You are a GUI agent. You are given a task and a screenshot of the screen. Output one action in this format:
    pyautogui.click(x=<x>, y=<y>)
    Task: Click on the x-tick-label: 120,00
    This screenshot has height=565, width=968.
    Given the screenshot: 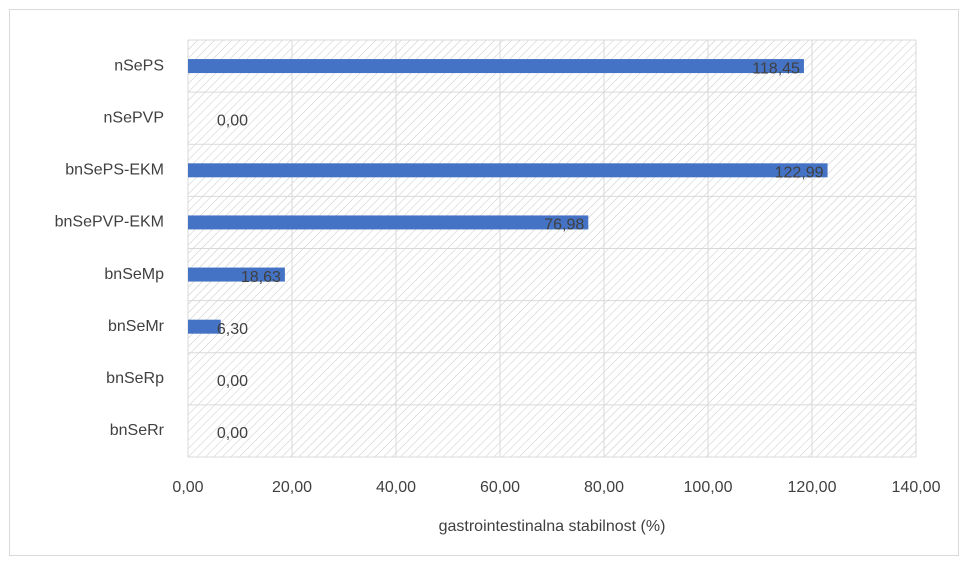 What is the action you would take?
    pyautogui.click(x=812, y=487)
    